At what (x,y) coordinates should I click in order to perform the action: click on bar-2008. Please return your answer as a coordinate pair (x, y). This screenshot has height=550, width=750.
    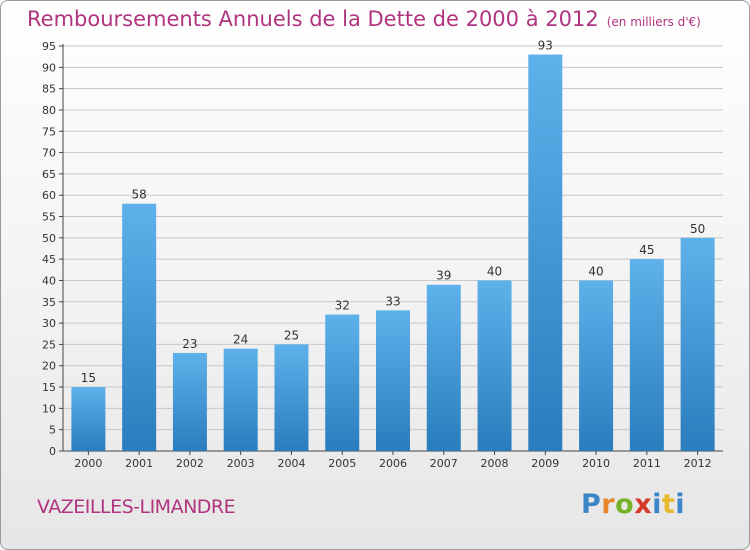
    Looking at the image, I should click on (494, 365).